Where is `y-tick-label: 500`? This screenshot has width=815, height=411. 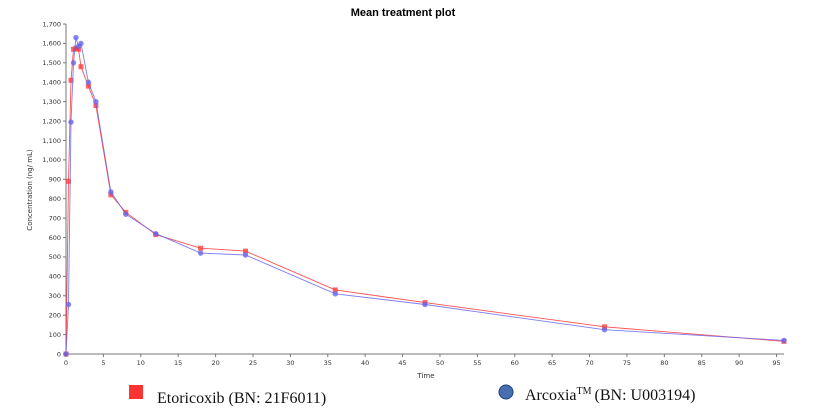
y-tick-label: 500 is located at coordinates (55, 257).